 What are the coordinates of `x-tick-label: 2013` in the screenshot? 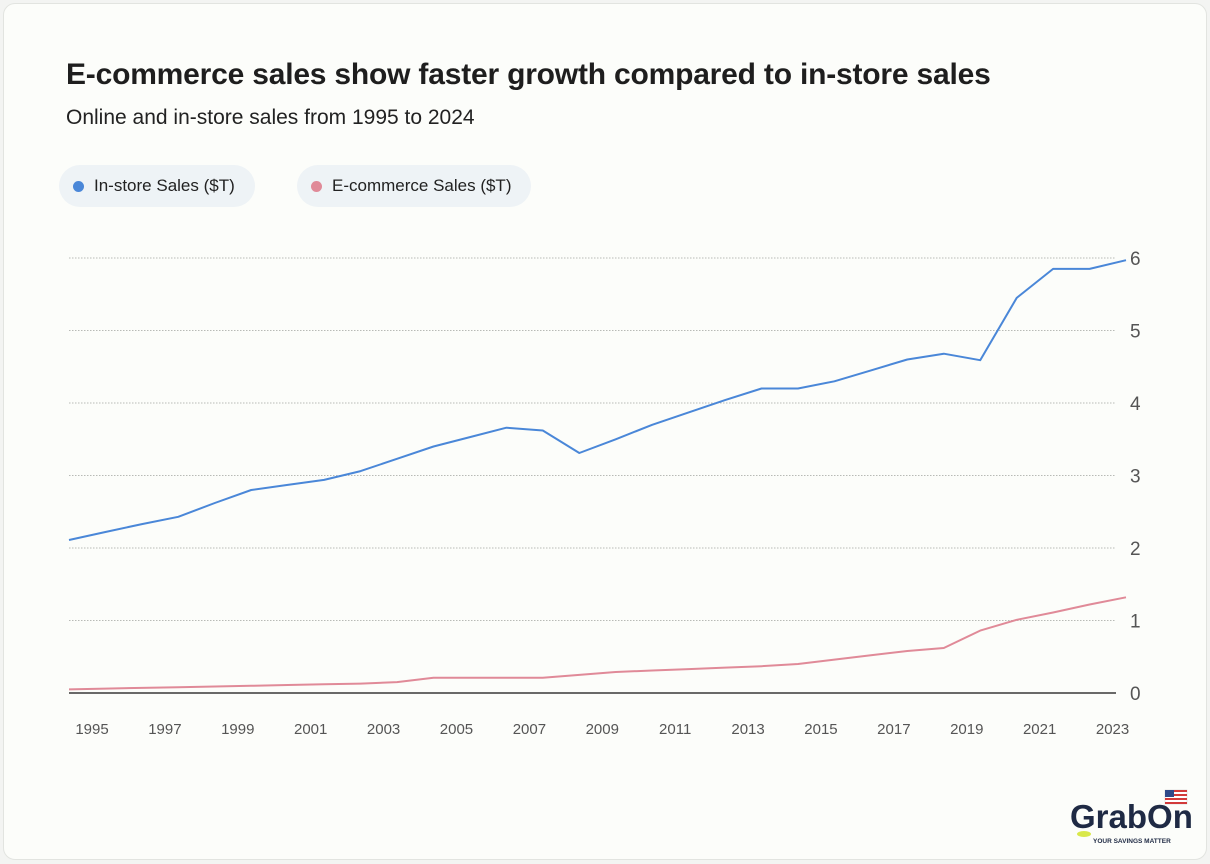 It's located at (747, 729).